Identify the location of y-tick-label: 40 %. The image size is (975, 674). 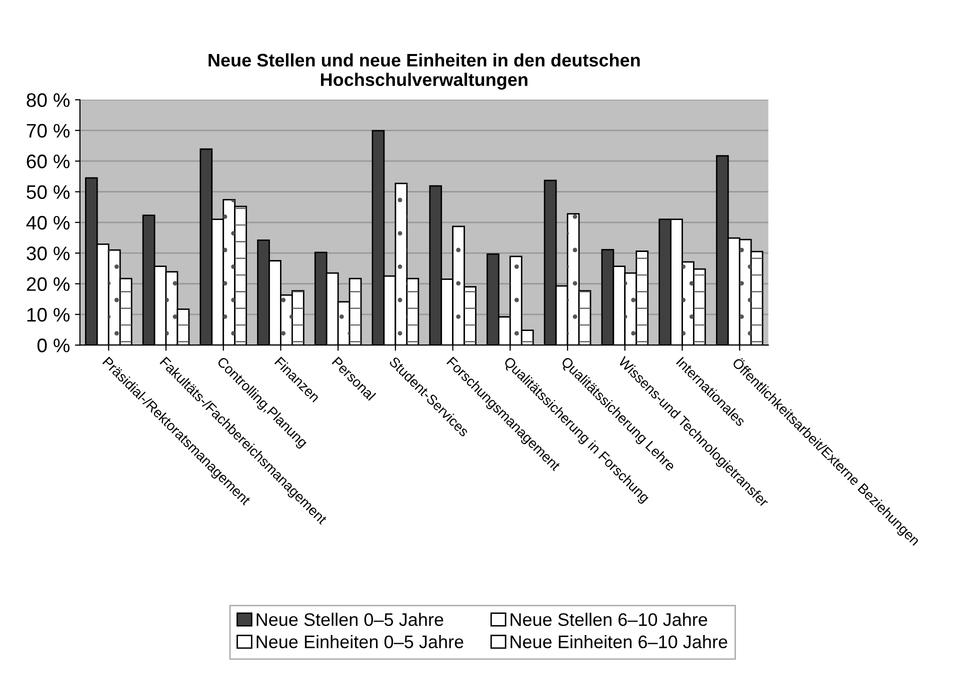
(48, 223).